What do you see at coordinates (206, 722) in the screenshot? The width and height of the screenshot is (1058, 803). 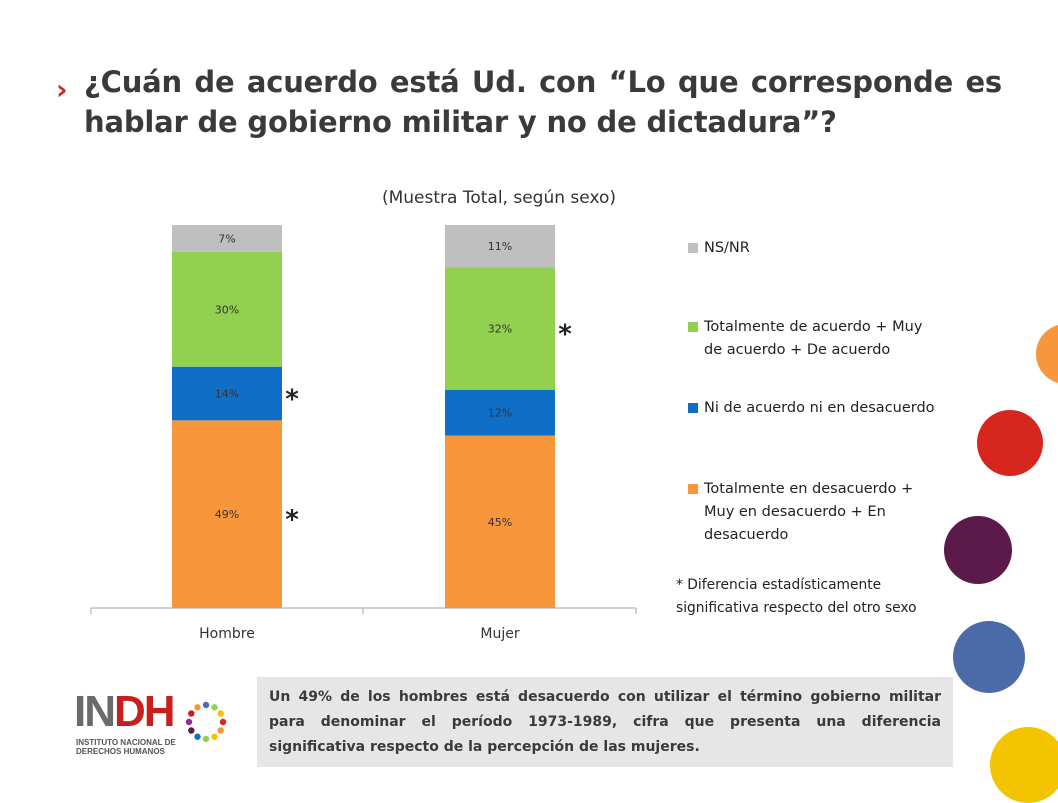 I see `logo-dots-icon` at bounding box center [206, 722].